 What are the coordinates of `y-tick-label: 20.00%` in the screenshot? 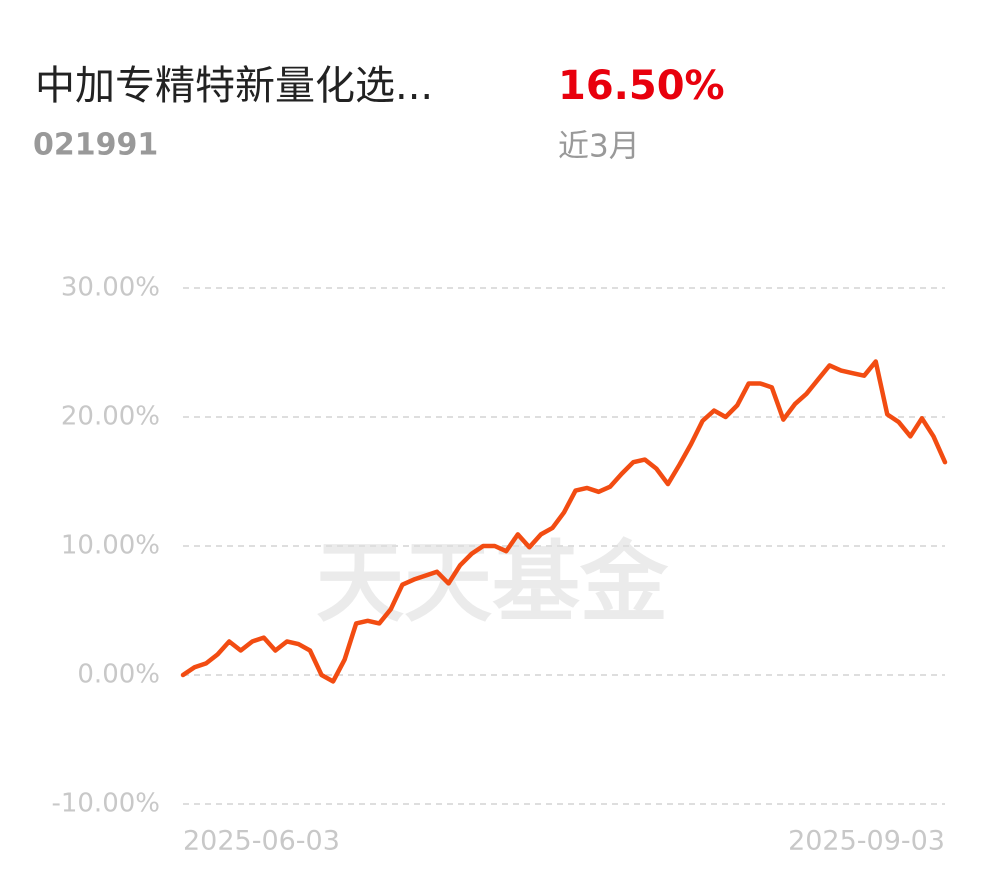 It's located at (110, 417).